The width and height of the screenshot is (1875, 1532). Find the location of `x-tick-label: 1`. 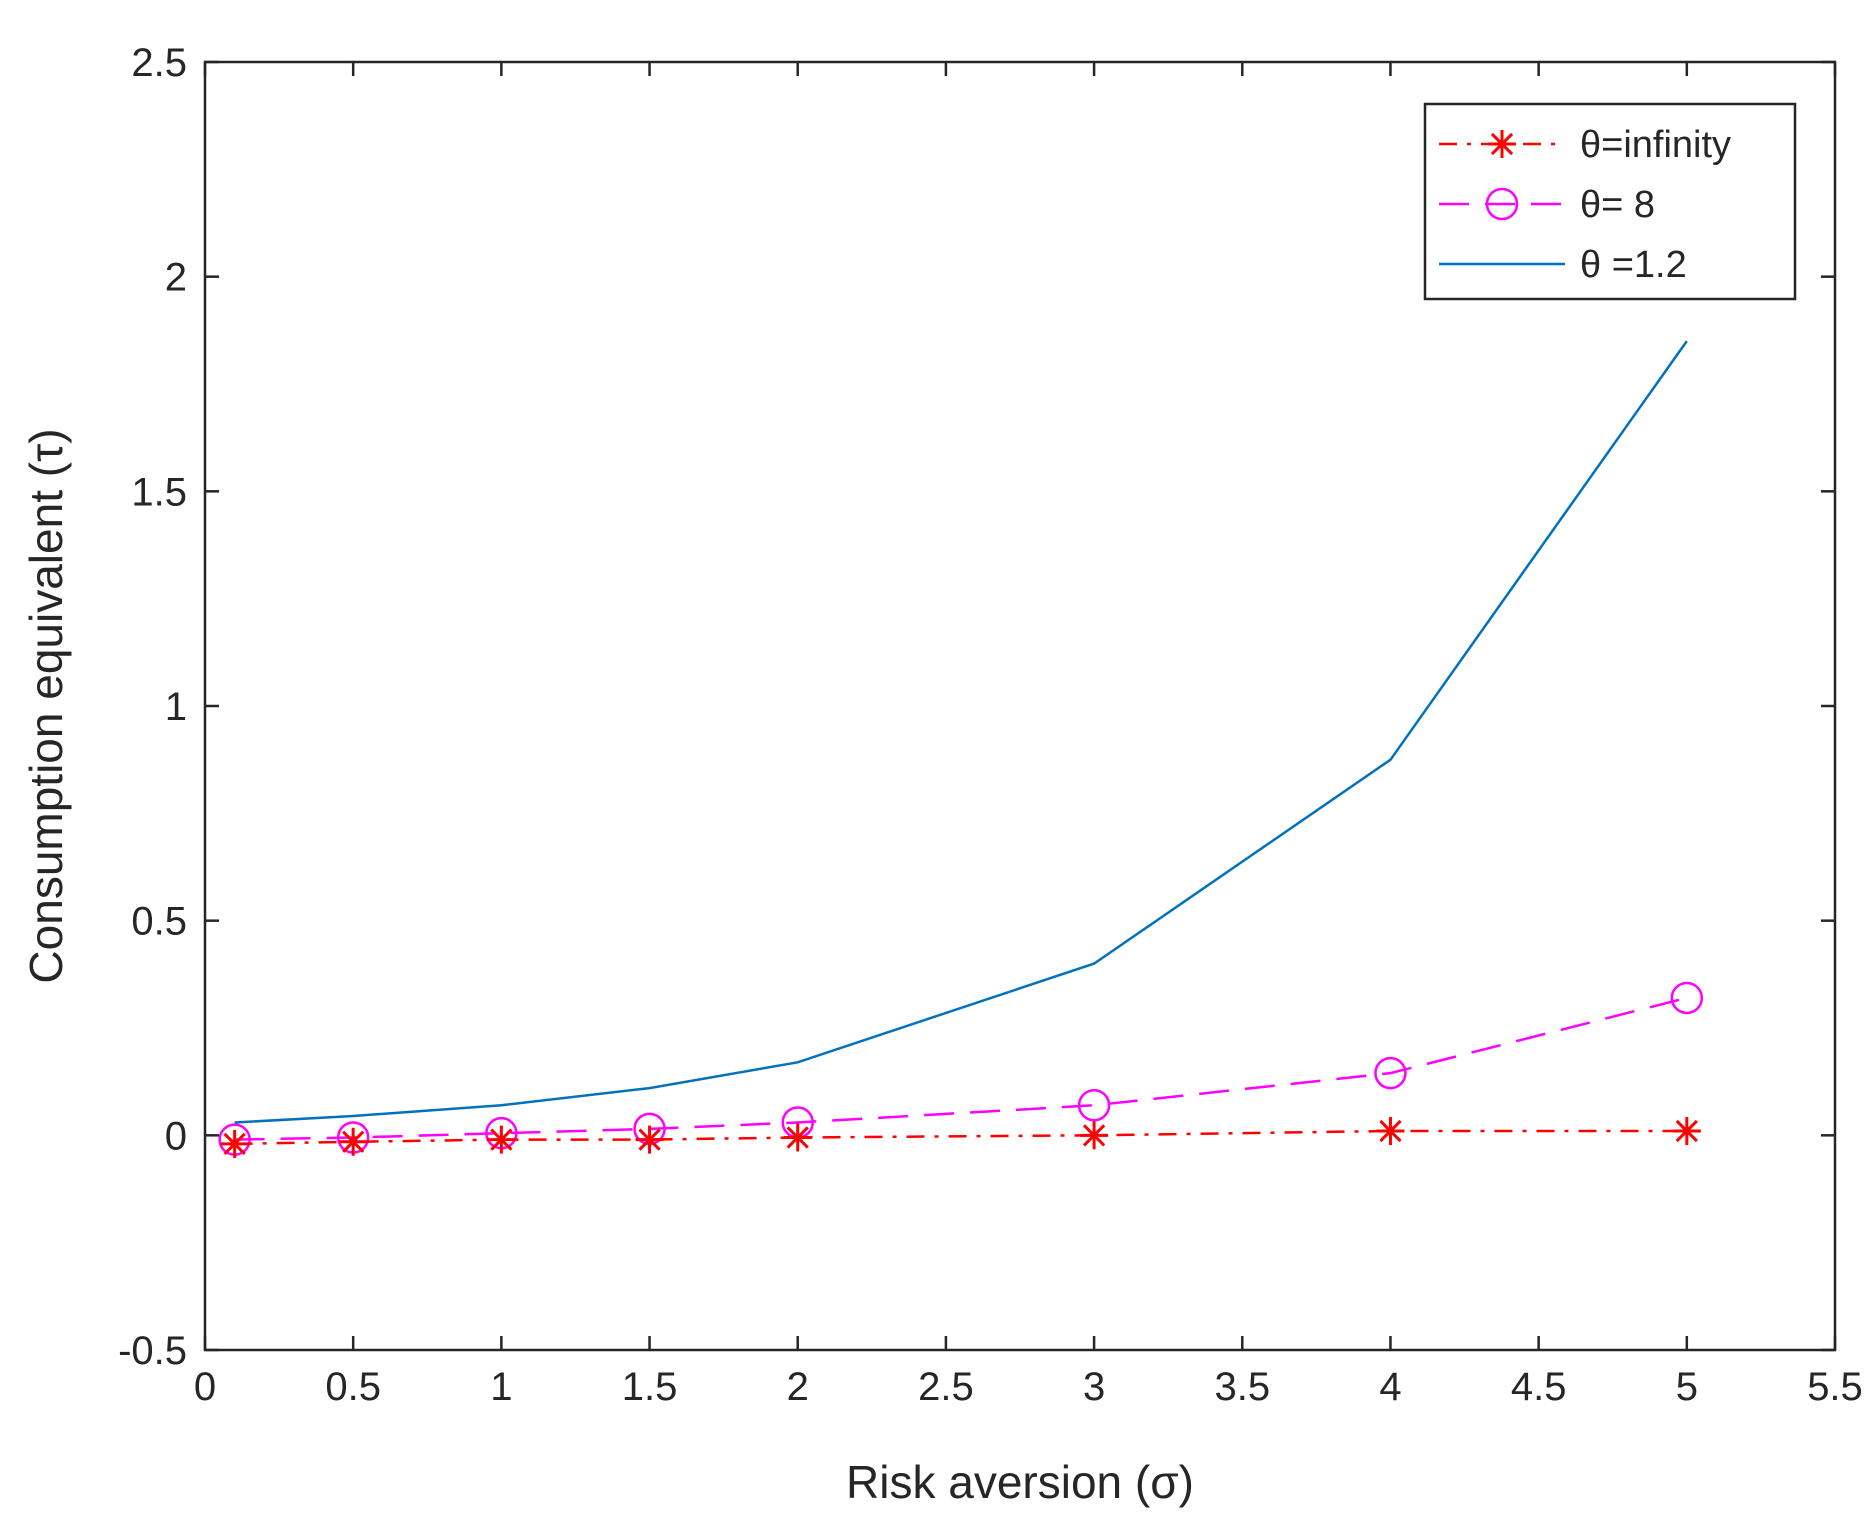

x-tick-label: 1 is located at coordinates (501, 1387).